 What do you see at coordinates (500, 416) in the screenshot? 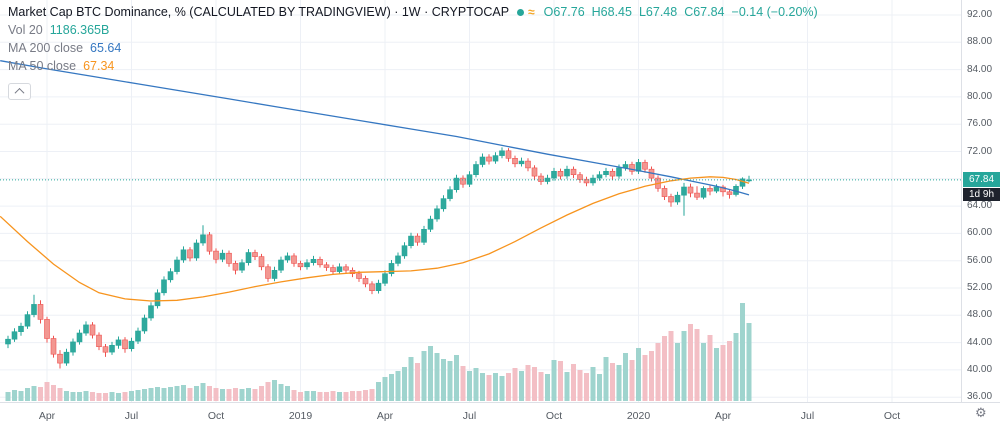
I see `time-axis: Apr Jul Oct 2019 Apr Jul Oct 2020 Apr Jul Oct` at bounding box center [500, 416].